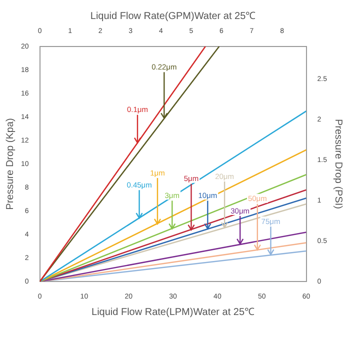 Image resolution: width=350 pixels, height=350 pixels. I want to click on y2-axis-title: Pressure Drop (PSI), so click(338, 164).